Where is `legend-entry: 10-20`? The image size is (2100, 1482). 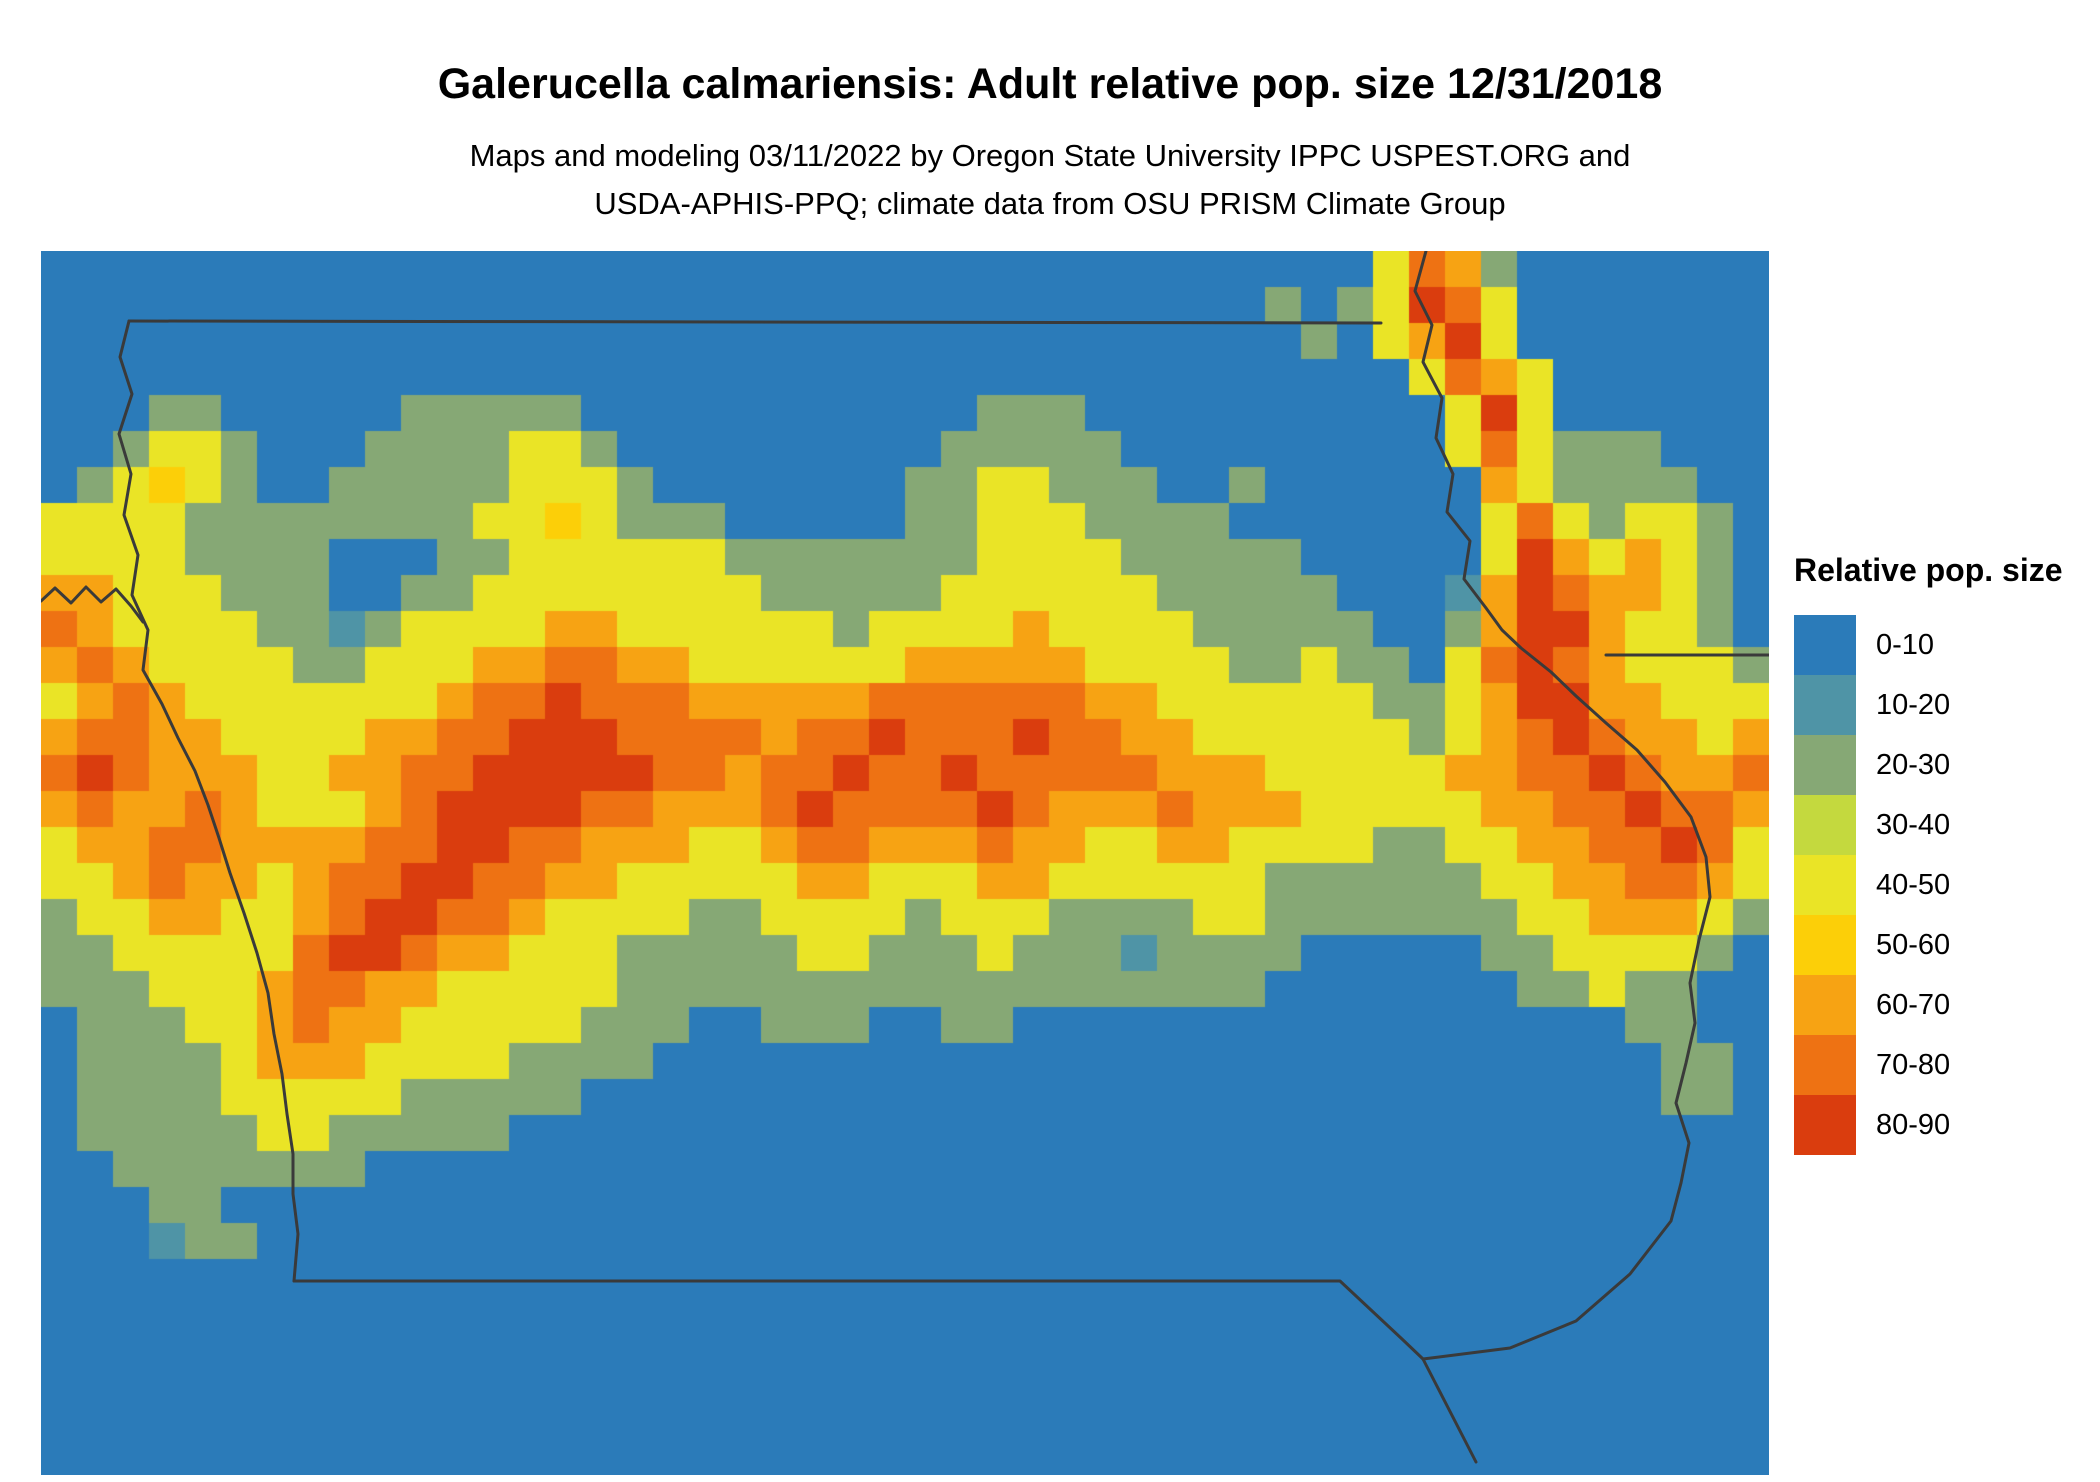
legend-entry: 10-20 is located at coordinates (1928, 705).